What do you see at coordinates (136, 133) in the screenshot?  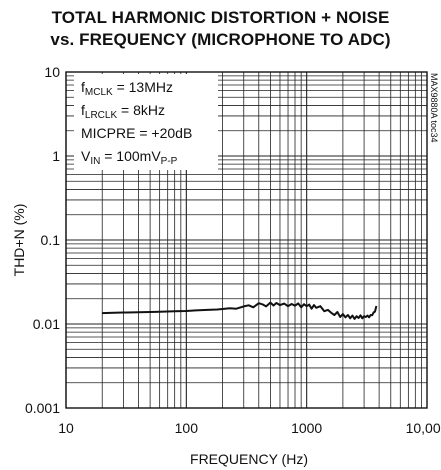 I see `condition-micpre: MICPRE = +20dB` at bounding box center [136, 133].